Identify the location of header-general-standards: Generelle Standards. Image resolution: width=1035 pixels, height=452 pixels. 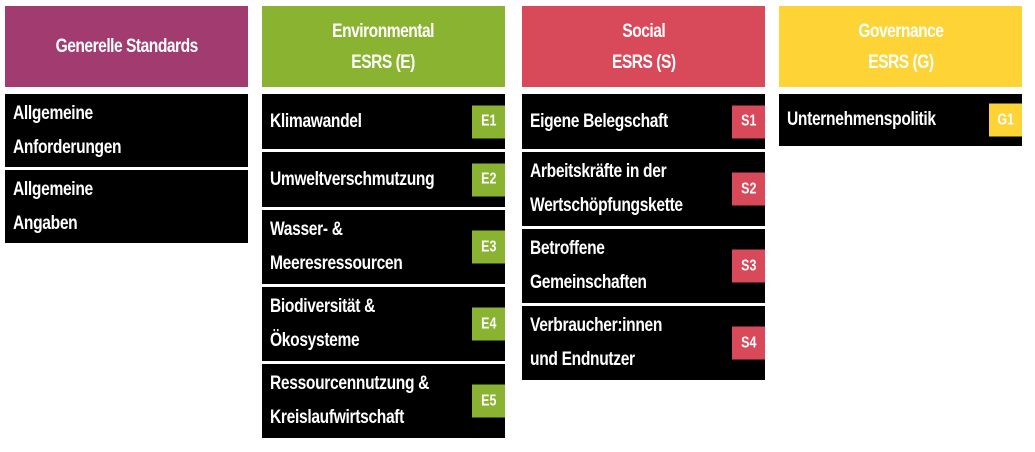
(126, 46).